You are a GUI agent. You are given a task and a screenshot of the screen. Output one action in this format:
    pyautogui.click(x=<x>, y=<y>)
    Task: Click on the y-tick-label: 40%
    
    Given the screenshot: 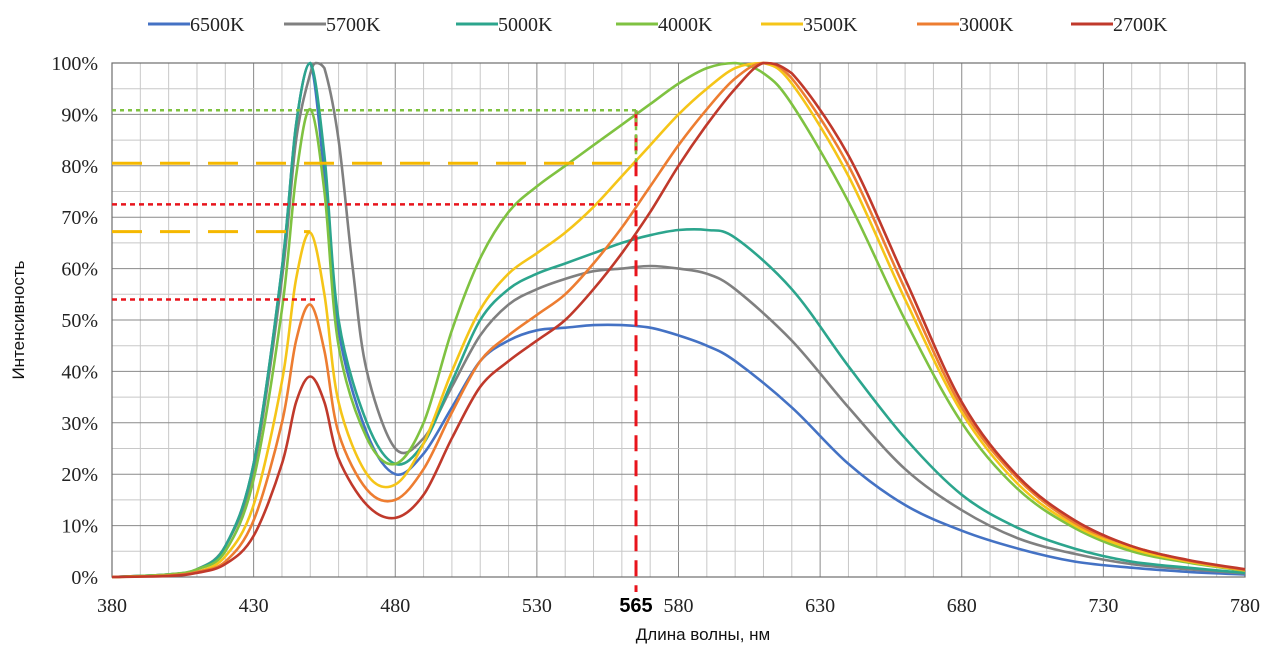 What is the action you would take?
    pyautogui.click(x=79, y=372)
    